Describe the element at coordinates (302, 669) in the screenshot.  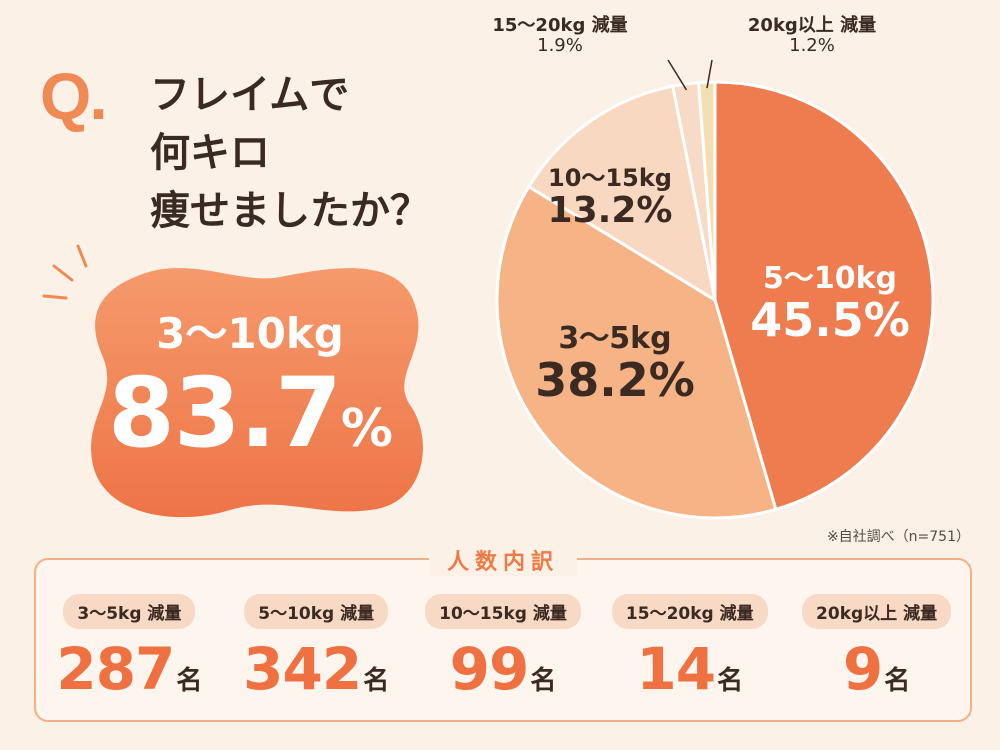
I see `breakdown-count-value: 342` at that location.